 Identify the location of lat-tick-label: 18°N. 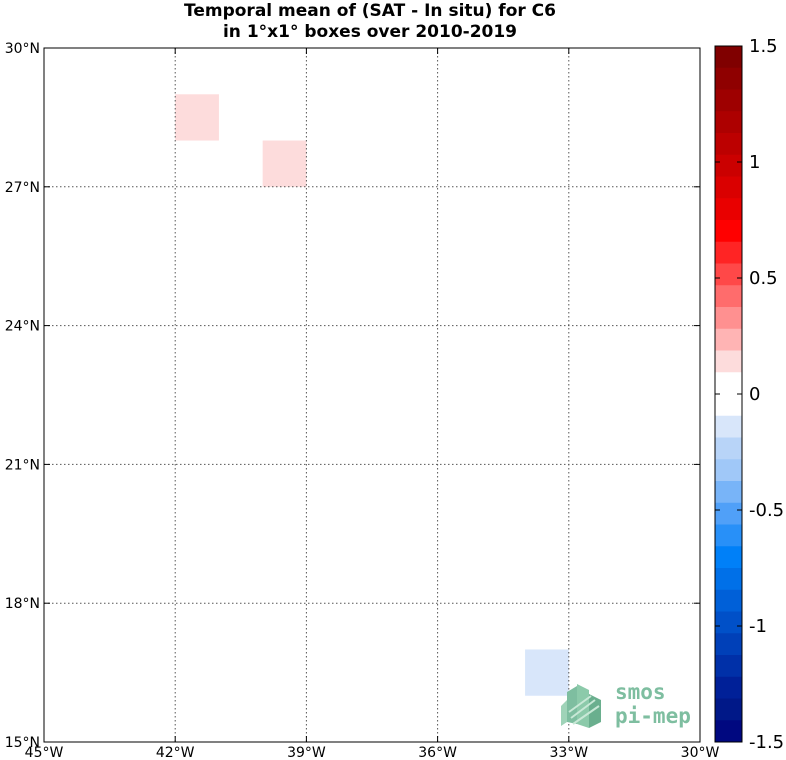
(22, 604).